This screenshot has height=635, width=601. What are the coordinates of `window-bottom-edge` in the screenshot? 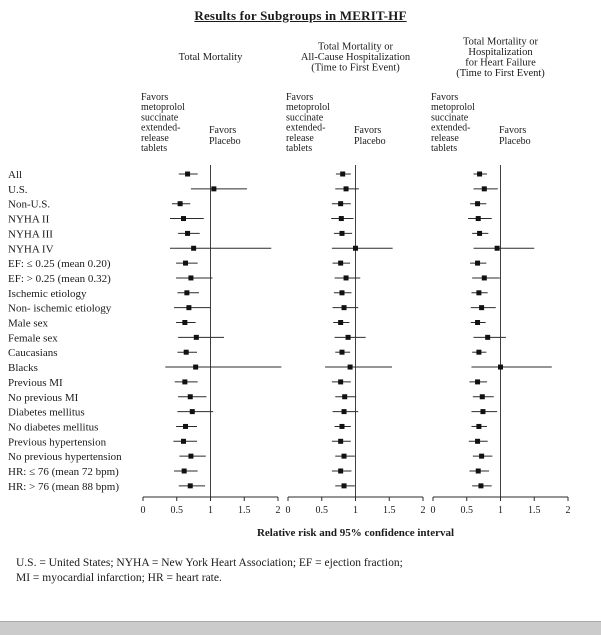 It's located at (300, 628).